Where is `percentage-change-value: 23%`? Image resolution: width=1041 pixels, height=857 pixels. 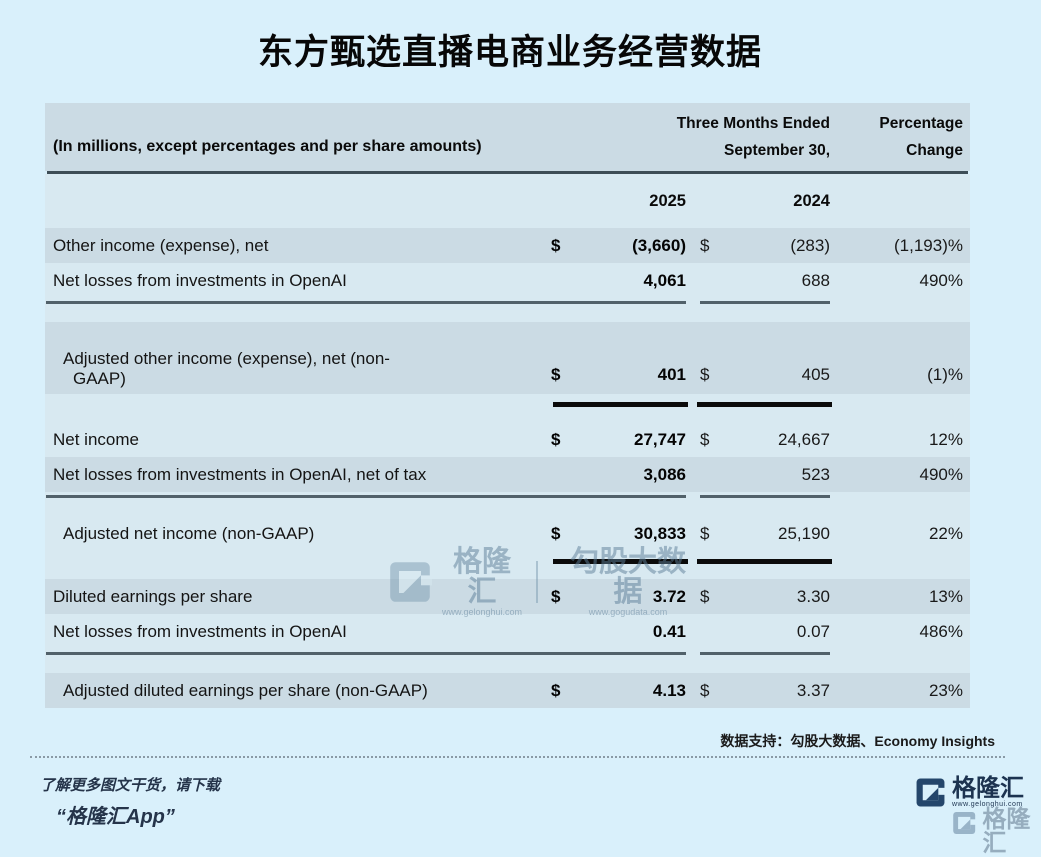
percentage-change-value: 23% is located at coordinates (945, 690).